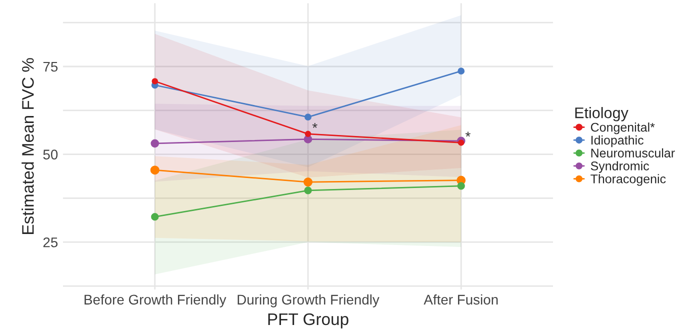 The height and width of the screenshot is (329, 700). Describe the element at coordinates (461, 299) in the screenshot. I see `x-tick-label: After Fusion` at that location.